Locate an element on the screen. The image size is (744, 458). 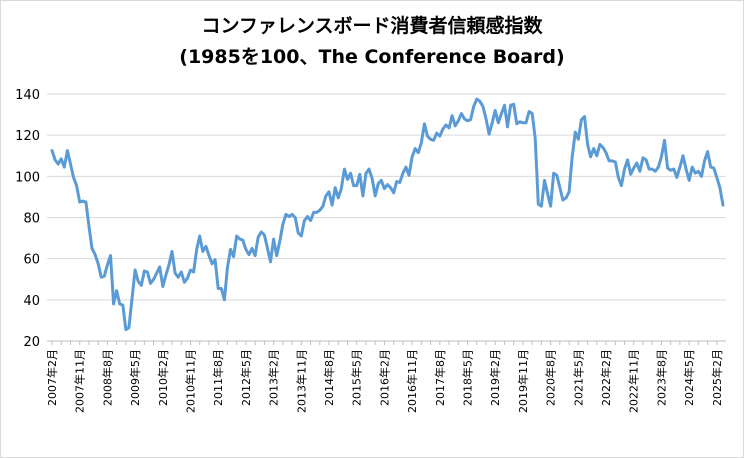
y-tick-label-20: 20 is located at coordinates (31, 342).